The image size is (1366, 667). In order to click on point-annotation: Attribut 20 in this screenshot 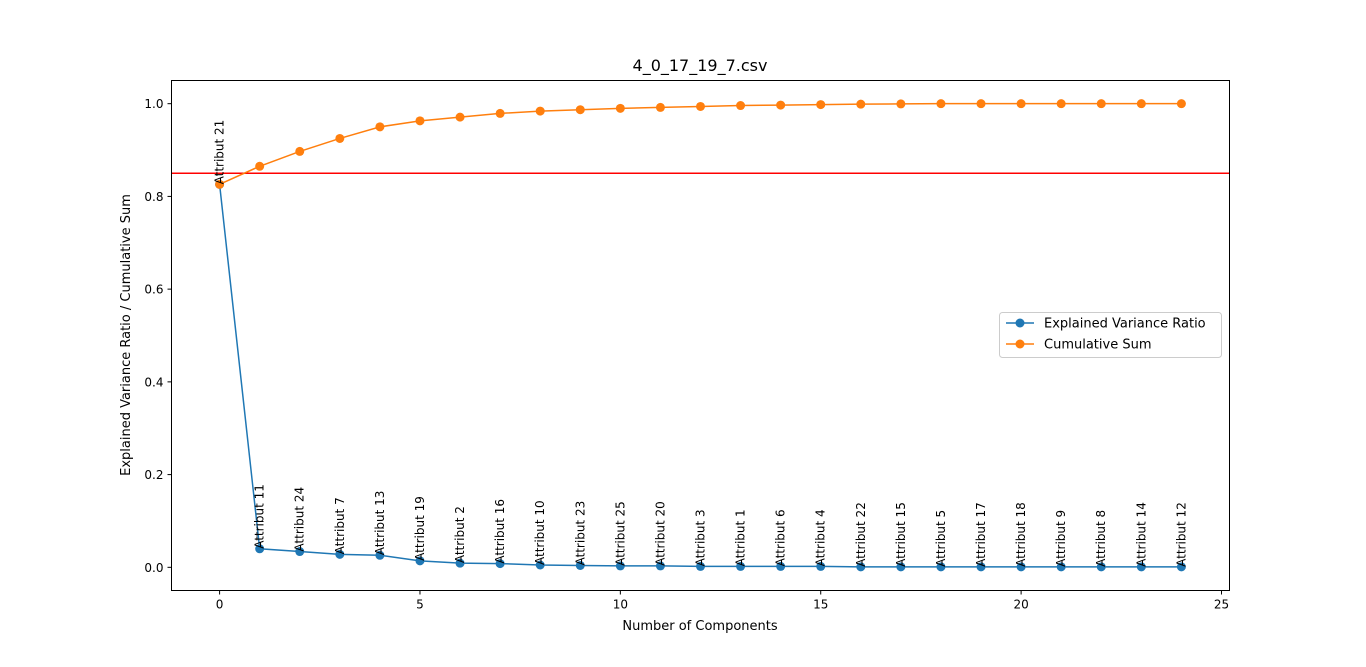, I will do `click(660, 533)`.